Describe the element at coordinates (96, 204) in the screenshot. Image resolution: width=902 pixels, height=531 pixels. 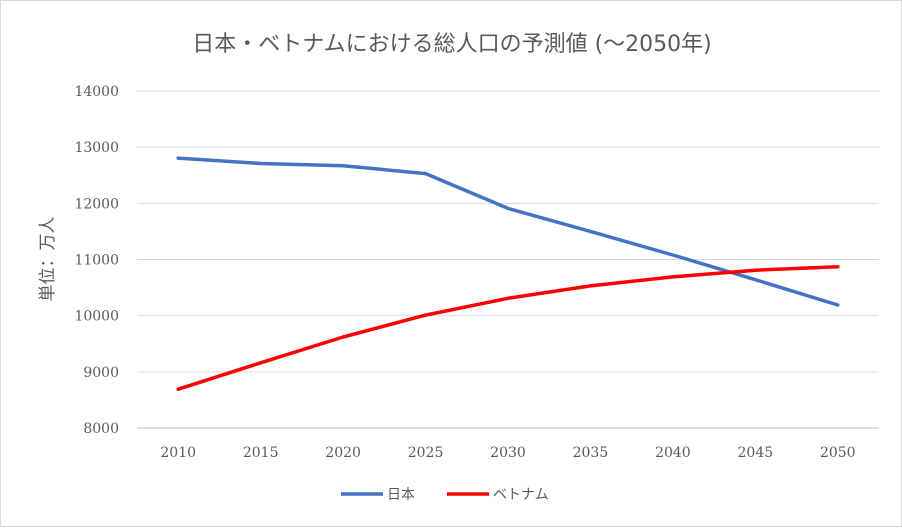
I see `y-tick-label: 12000` at that location.